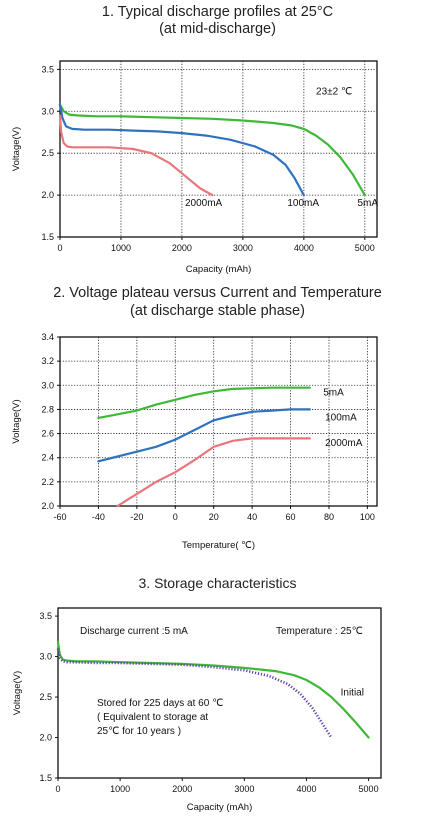 The image size is (435, 833). I want to click on chart1-title-line1: 1. Typical discharge profiles at 25°C, so click(217, 12).